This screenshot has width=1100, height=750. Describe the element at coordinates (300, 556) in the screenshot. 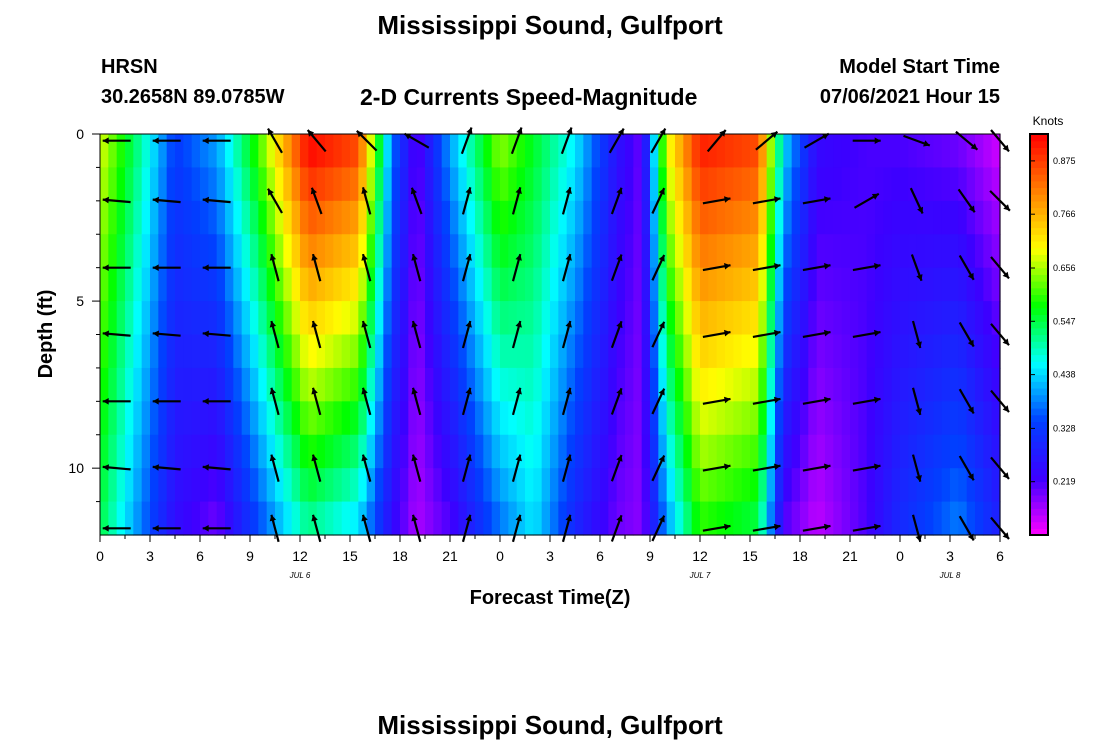

I see `x-tick-label: 12` at that location.